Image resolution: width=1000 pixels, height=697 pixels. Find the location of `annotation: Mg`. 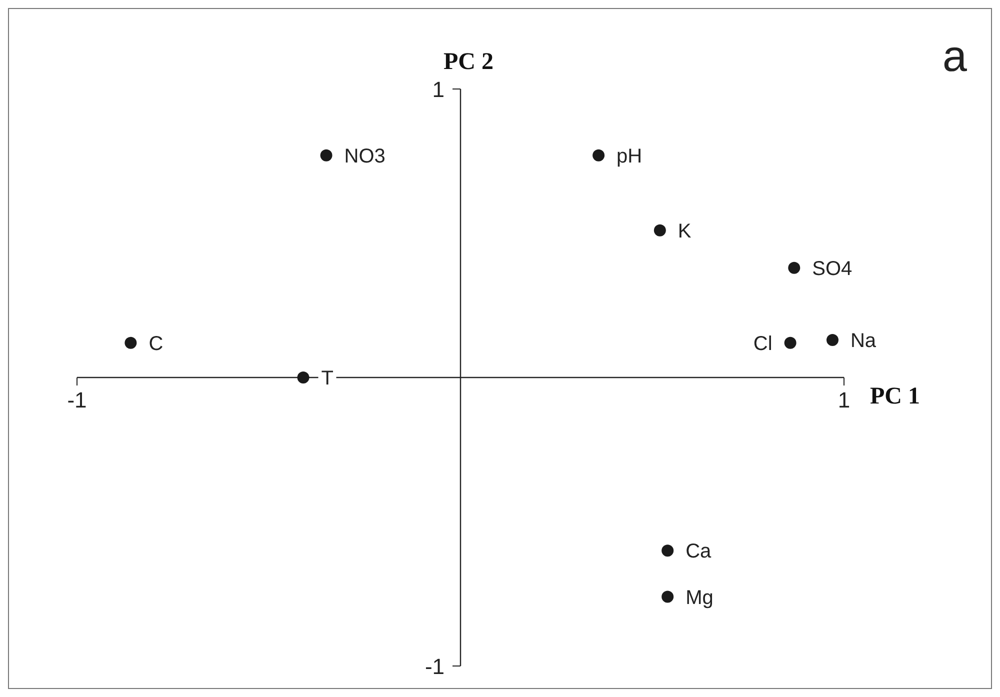

annotation: Mg is located at coordinates (700, 597).